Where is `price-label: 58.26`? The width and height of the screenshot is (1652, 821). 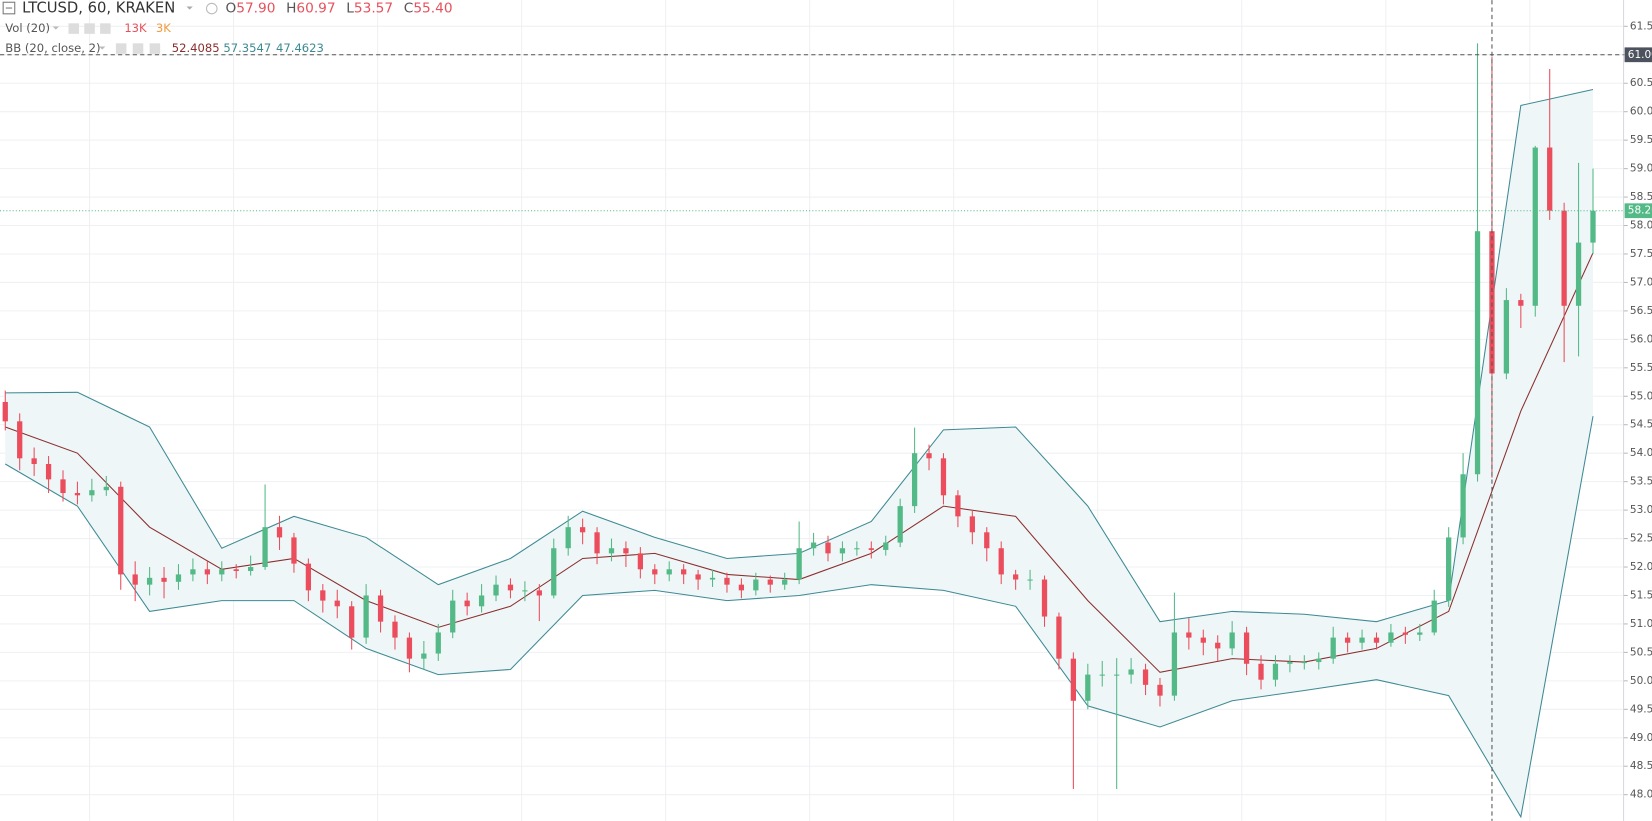
price-label: 58.26 is located at coordinates (1640, 211).